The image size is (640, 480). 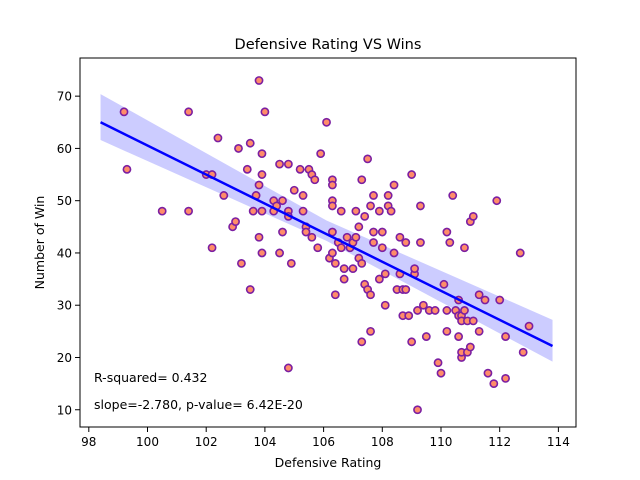 I want to click on x-tick-label: 112, so click(x=499, y=442).